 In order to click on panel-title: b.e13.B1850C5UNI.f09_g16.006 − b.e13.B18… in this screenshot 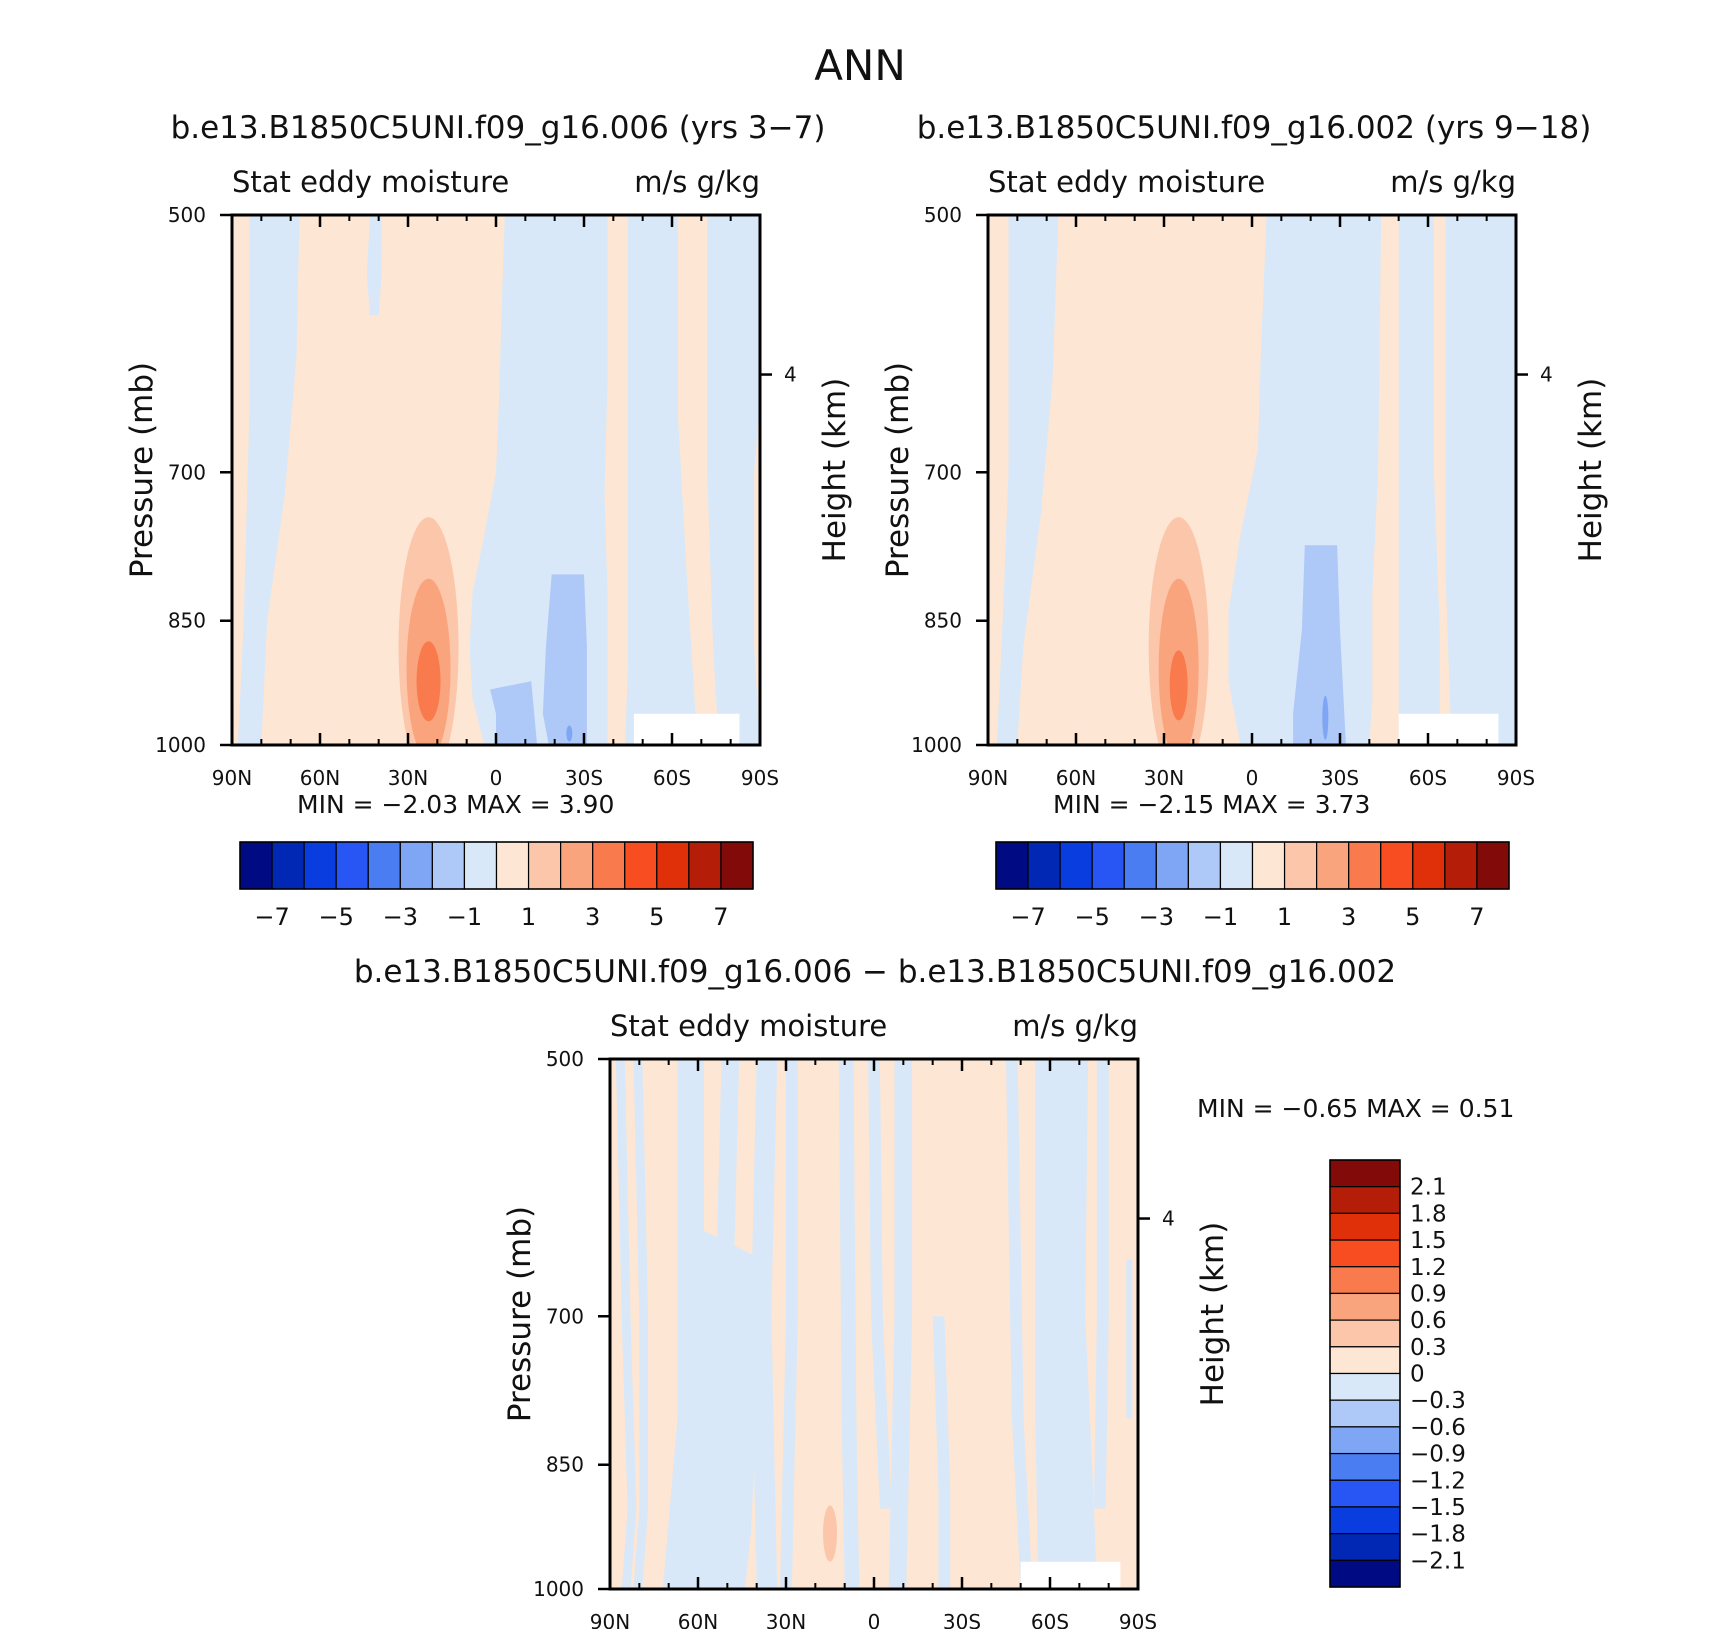, I will do `click(875, 972)`.